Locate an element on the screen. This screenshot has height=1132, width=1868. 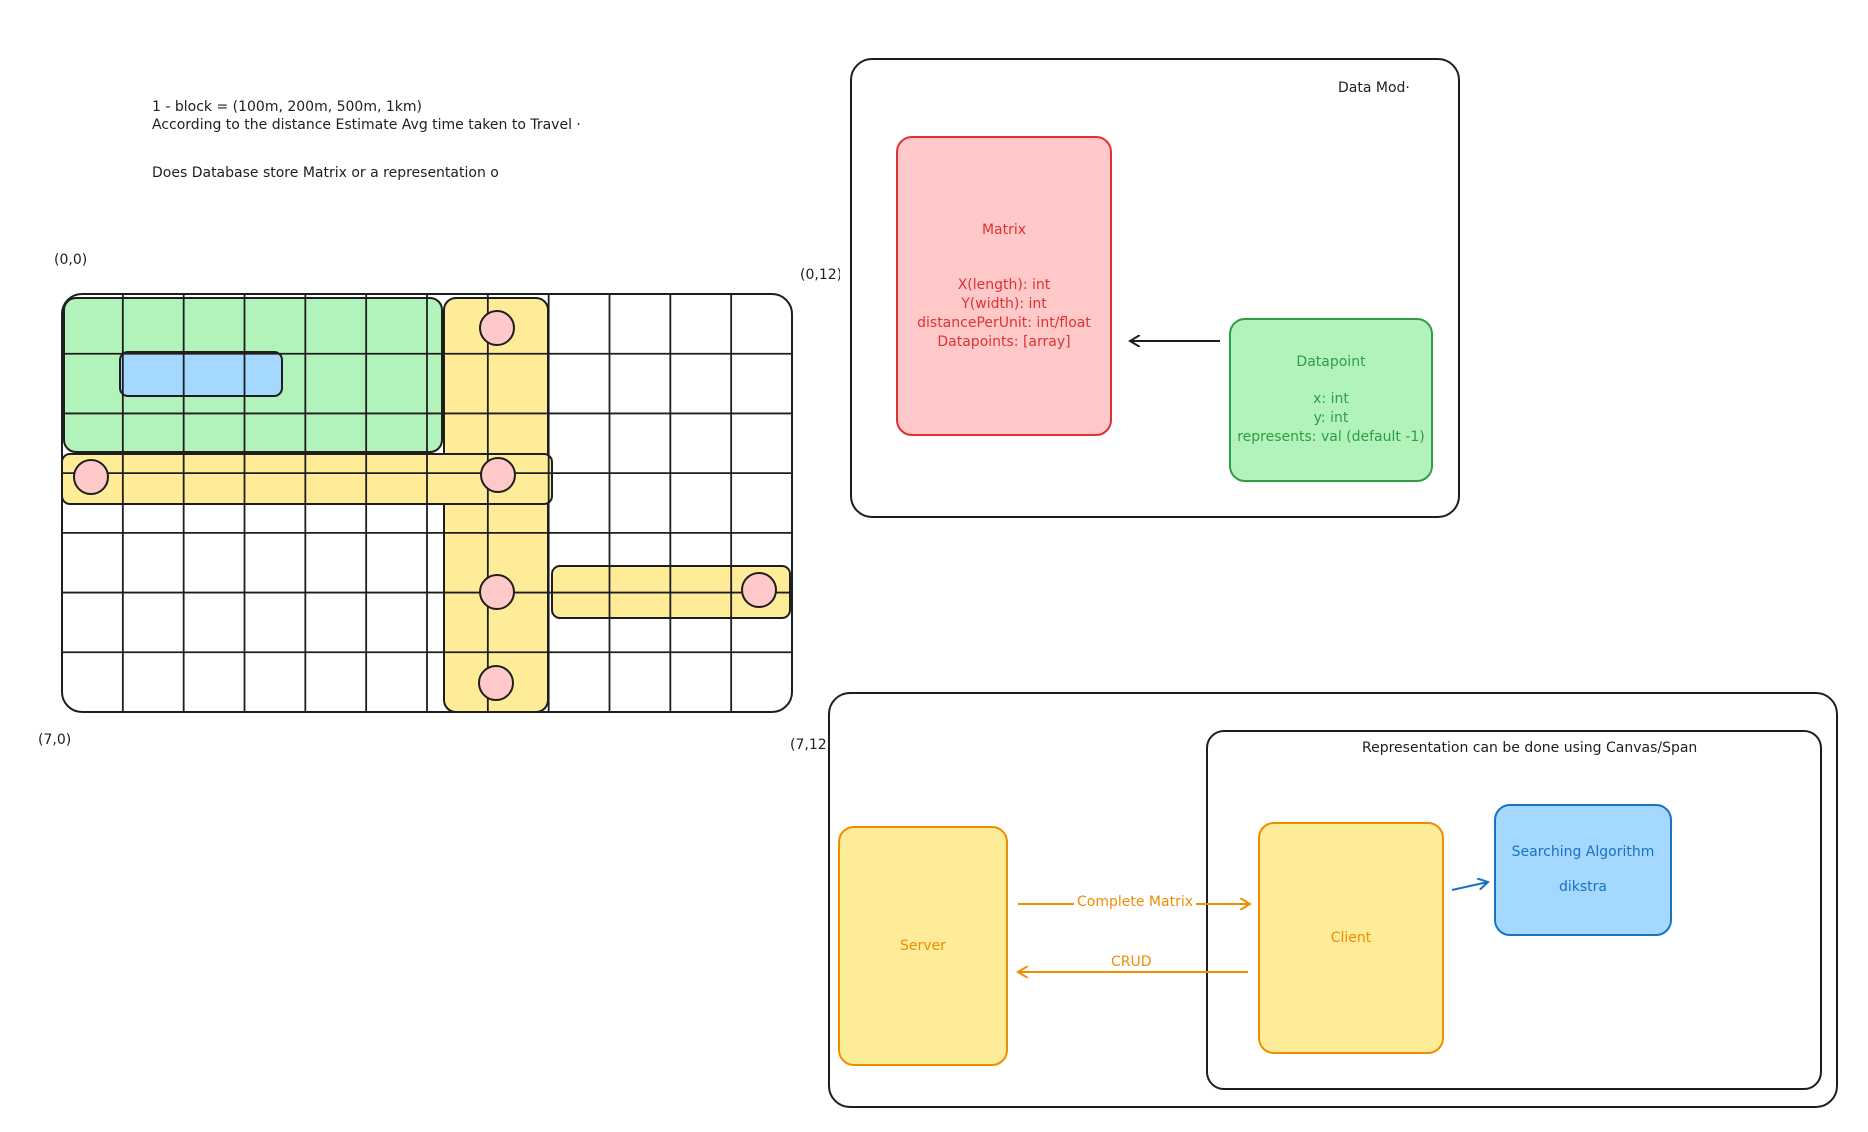
datapoint-field: x: int is located at coordinates (1331, 399).